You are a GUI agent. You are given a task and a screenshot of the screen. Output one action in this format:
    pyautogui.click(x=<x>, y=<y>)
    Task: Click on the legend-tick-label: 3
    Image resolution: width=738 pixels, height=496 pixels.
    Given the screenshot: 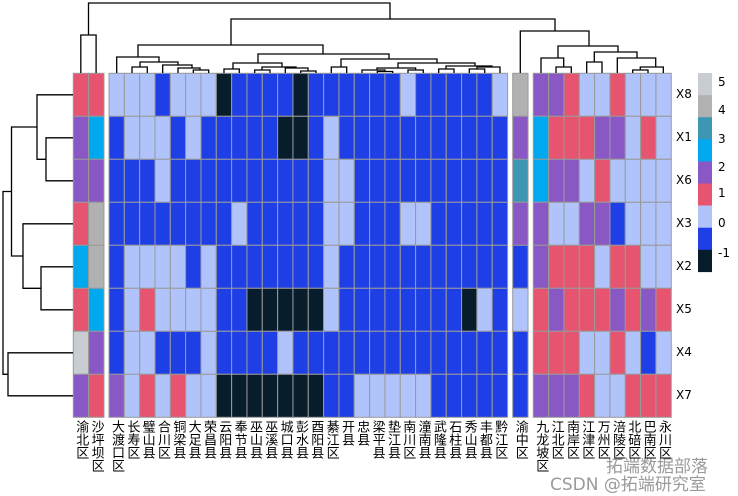 What is the action you would take?
    pyautogui.click(x=722, y=139)
    